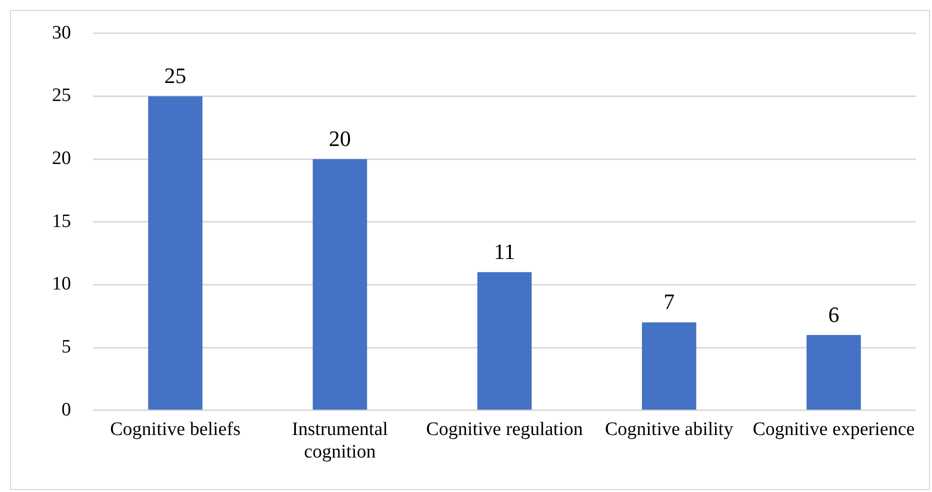  What do you see at coordinates (505, 251) in the screenshot?
I see `data-label: 11` at bounding box center [505, 251].